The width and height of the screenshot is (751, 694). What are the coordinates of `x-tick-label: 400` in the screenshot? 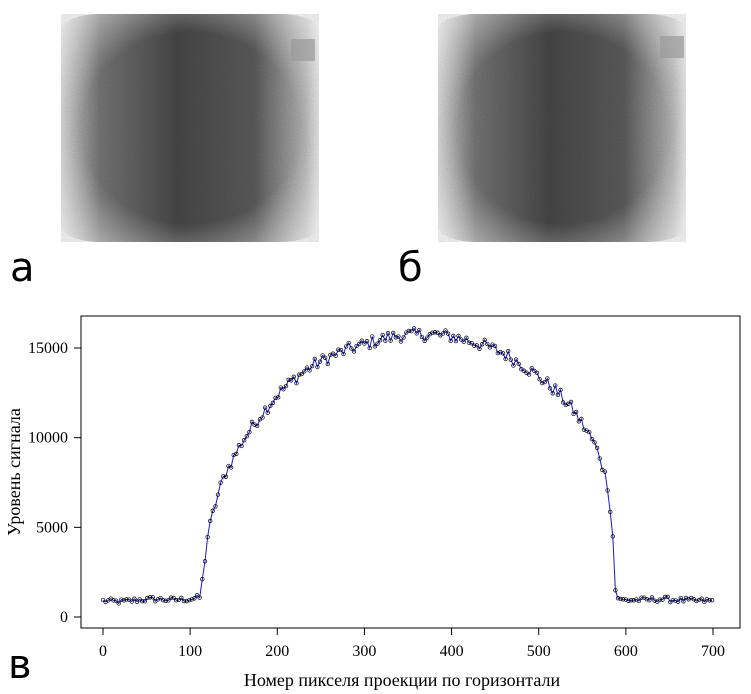 It's located at (452, 651).